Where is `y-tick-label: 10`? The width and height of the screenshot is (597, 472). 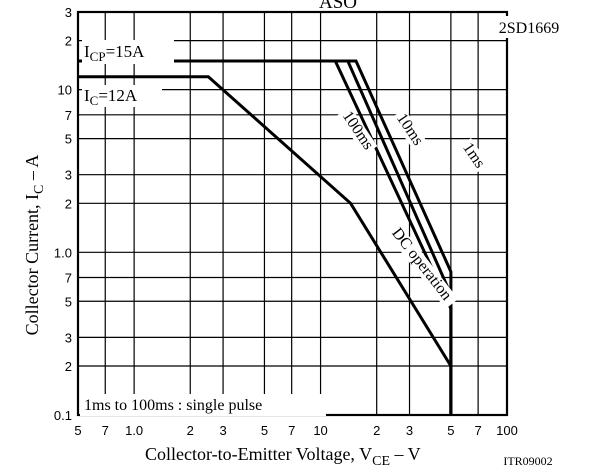
y-tick-label: 10 is located at coordinates (65, 90).